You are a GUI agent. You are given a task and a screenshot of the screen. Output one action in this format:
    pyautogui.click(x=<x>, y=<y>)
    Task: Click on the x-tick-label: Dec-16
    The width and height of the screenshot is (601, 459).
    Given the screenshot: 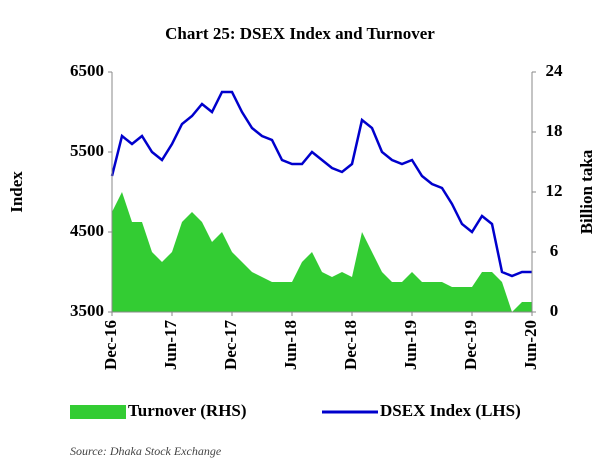 What is the action you would take?
    pyautogui.click(x=110, y=345)
    